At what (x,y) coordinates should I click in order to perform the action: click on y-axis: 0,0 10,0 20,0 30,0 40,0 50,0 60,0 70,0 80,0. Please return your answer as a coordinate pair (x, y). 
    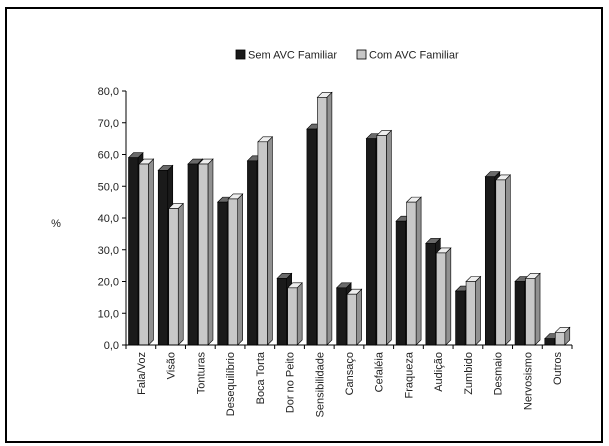
    Looking at the image, I should click on (112, 219).